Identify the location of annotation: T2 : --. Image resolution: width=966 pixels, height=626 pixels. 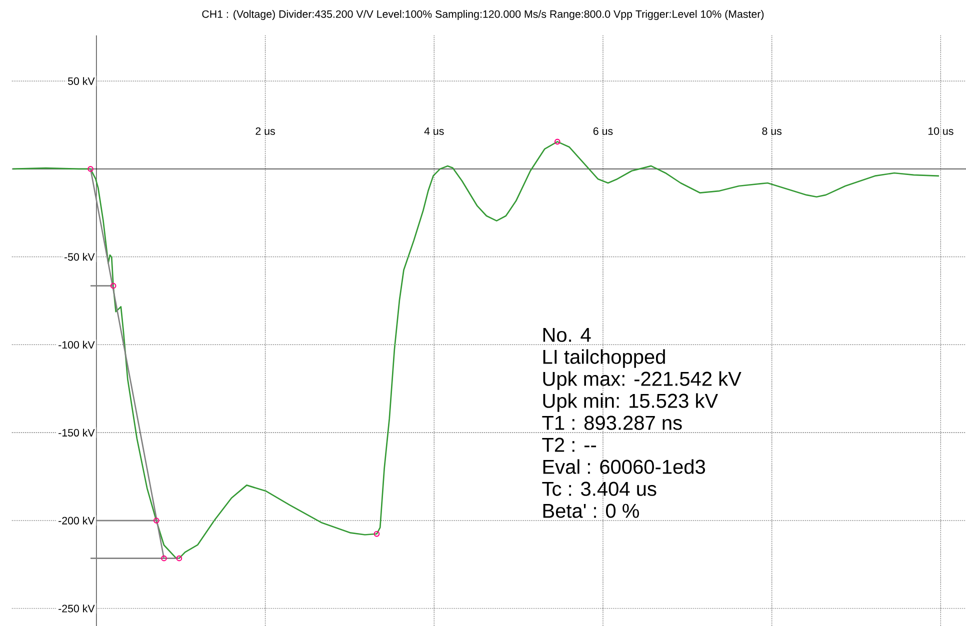
(569, 445).